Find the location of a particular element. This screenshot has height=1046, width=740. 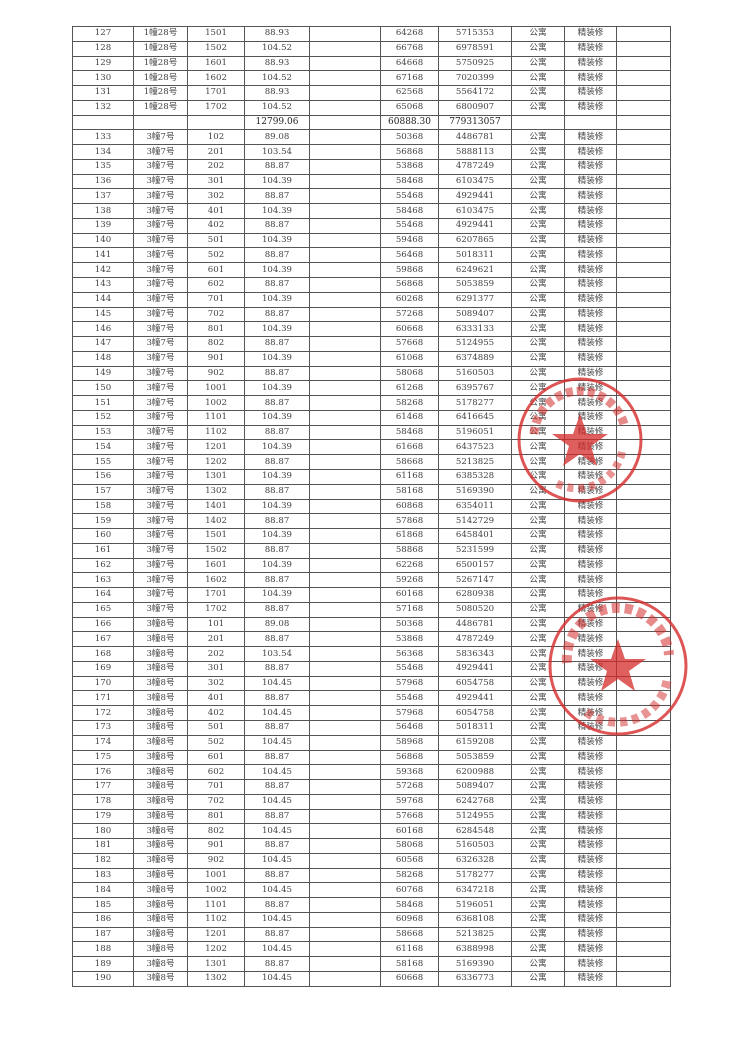

table-row: 170 3幢8号 302 104.45 57968 6054758 公寓 精装修 is located at coordinates (371, 683).